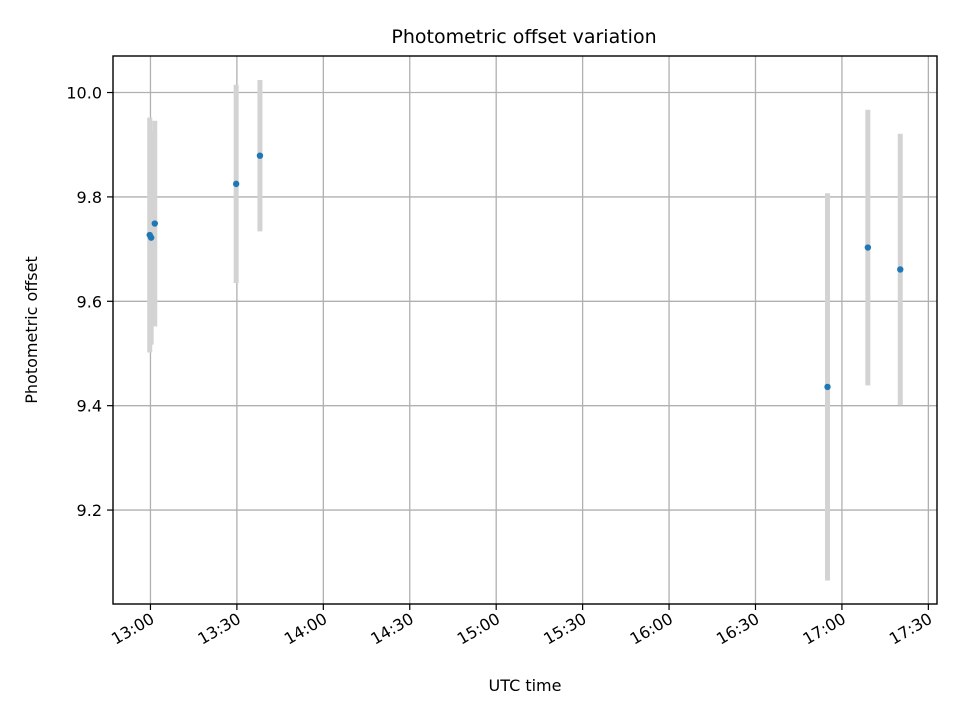 The image size is (960, 720). What do you see at coordinates (737, 629) in the screenshot?
I see `x-tick-label: 16:30` at bounding box center [737, 629].